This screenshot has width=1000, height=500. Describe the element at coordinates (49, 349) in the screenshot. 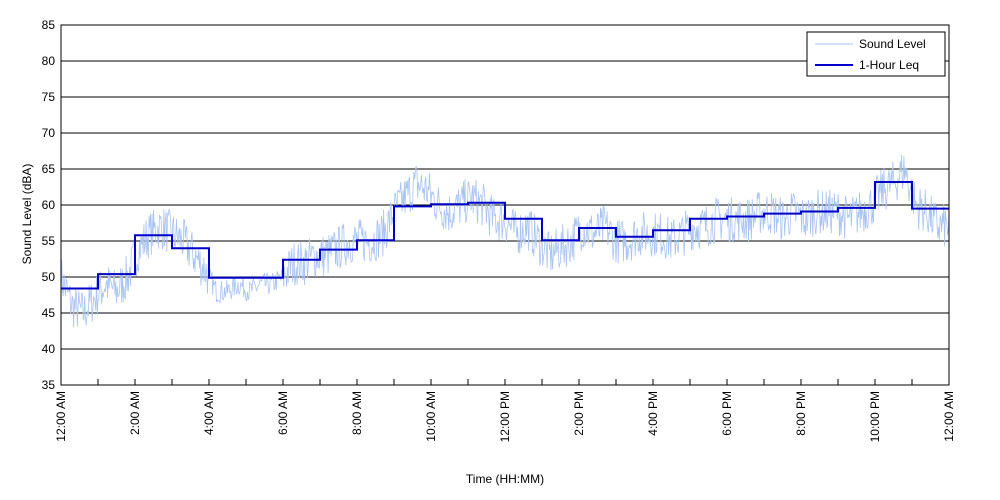

I see `y-tick-label: 40` at that location.